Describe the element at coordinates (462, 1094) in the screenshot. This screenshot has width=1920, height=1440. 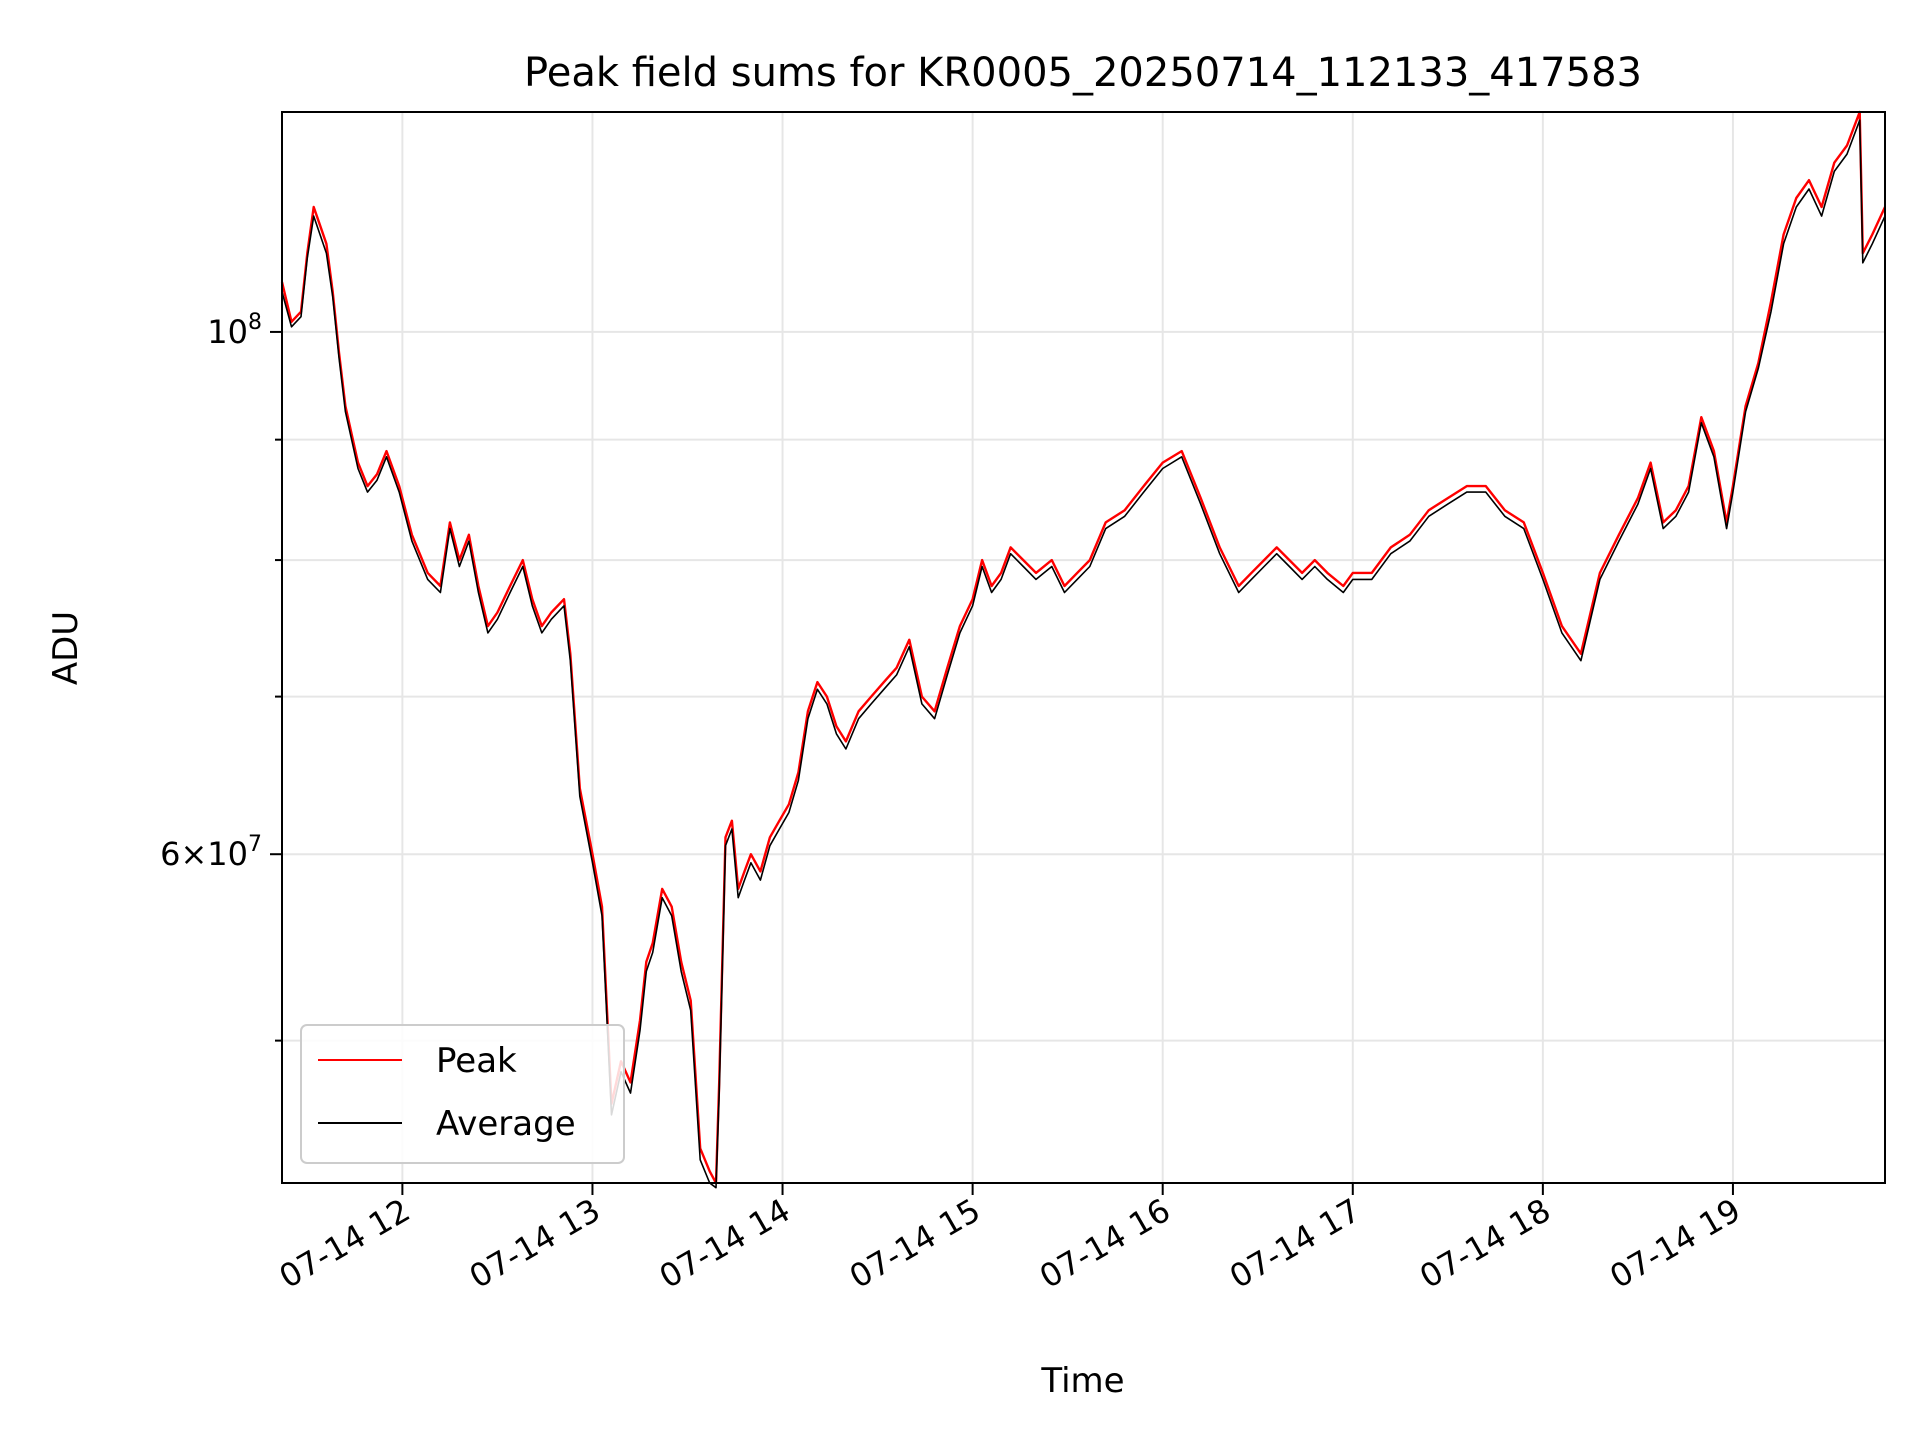
I see `legend: Peak Average` at that location.